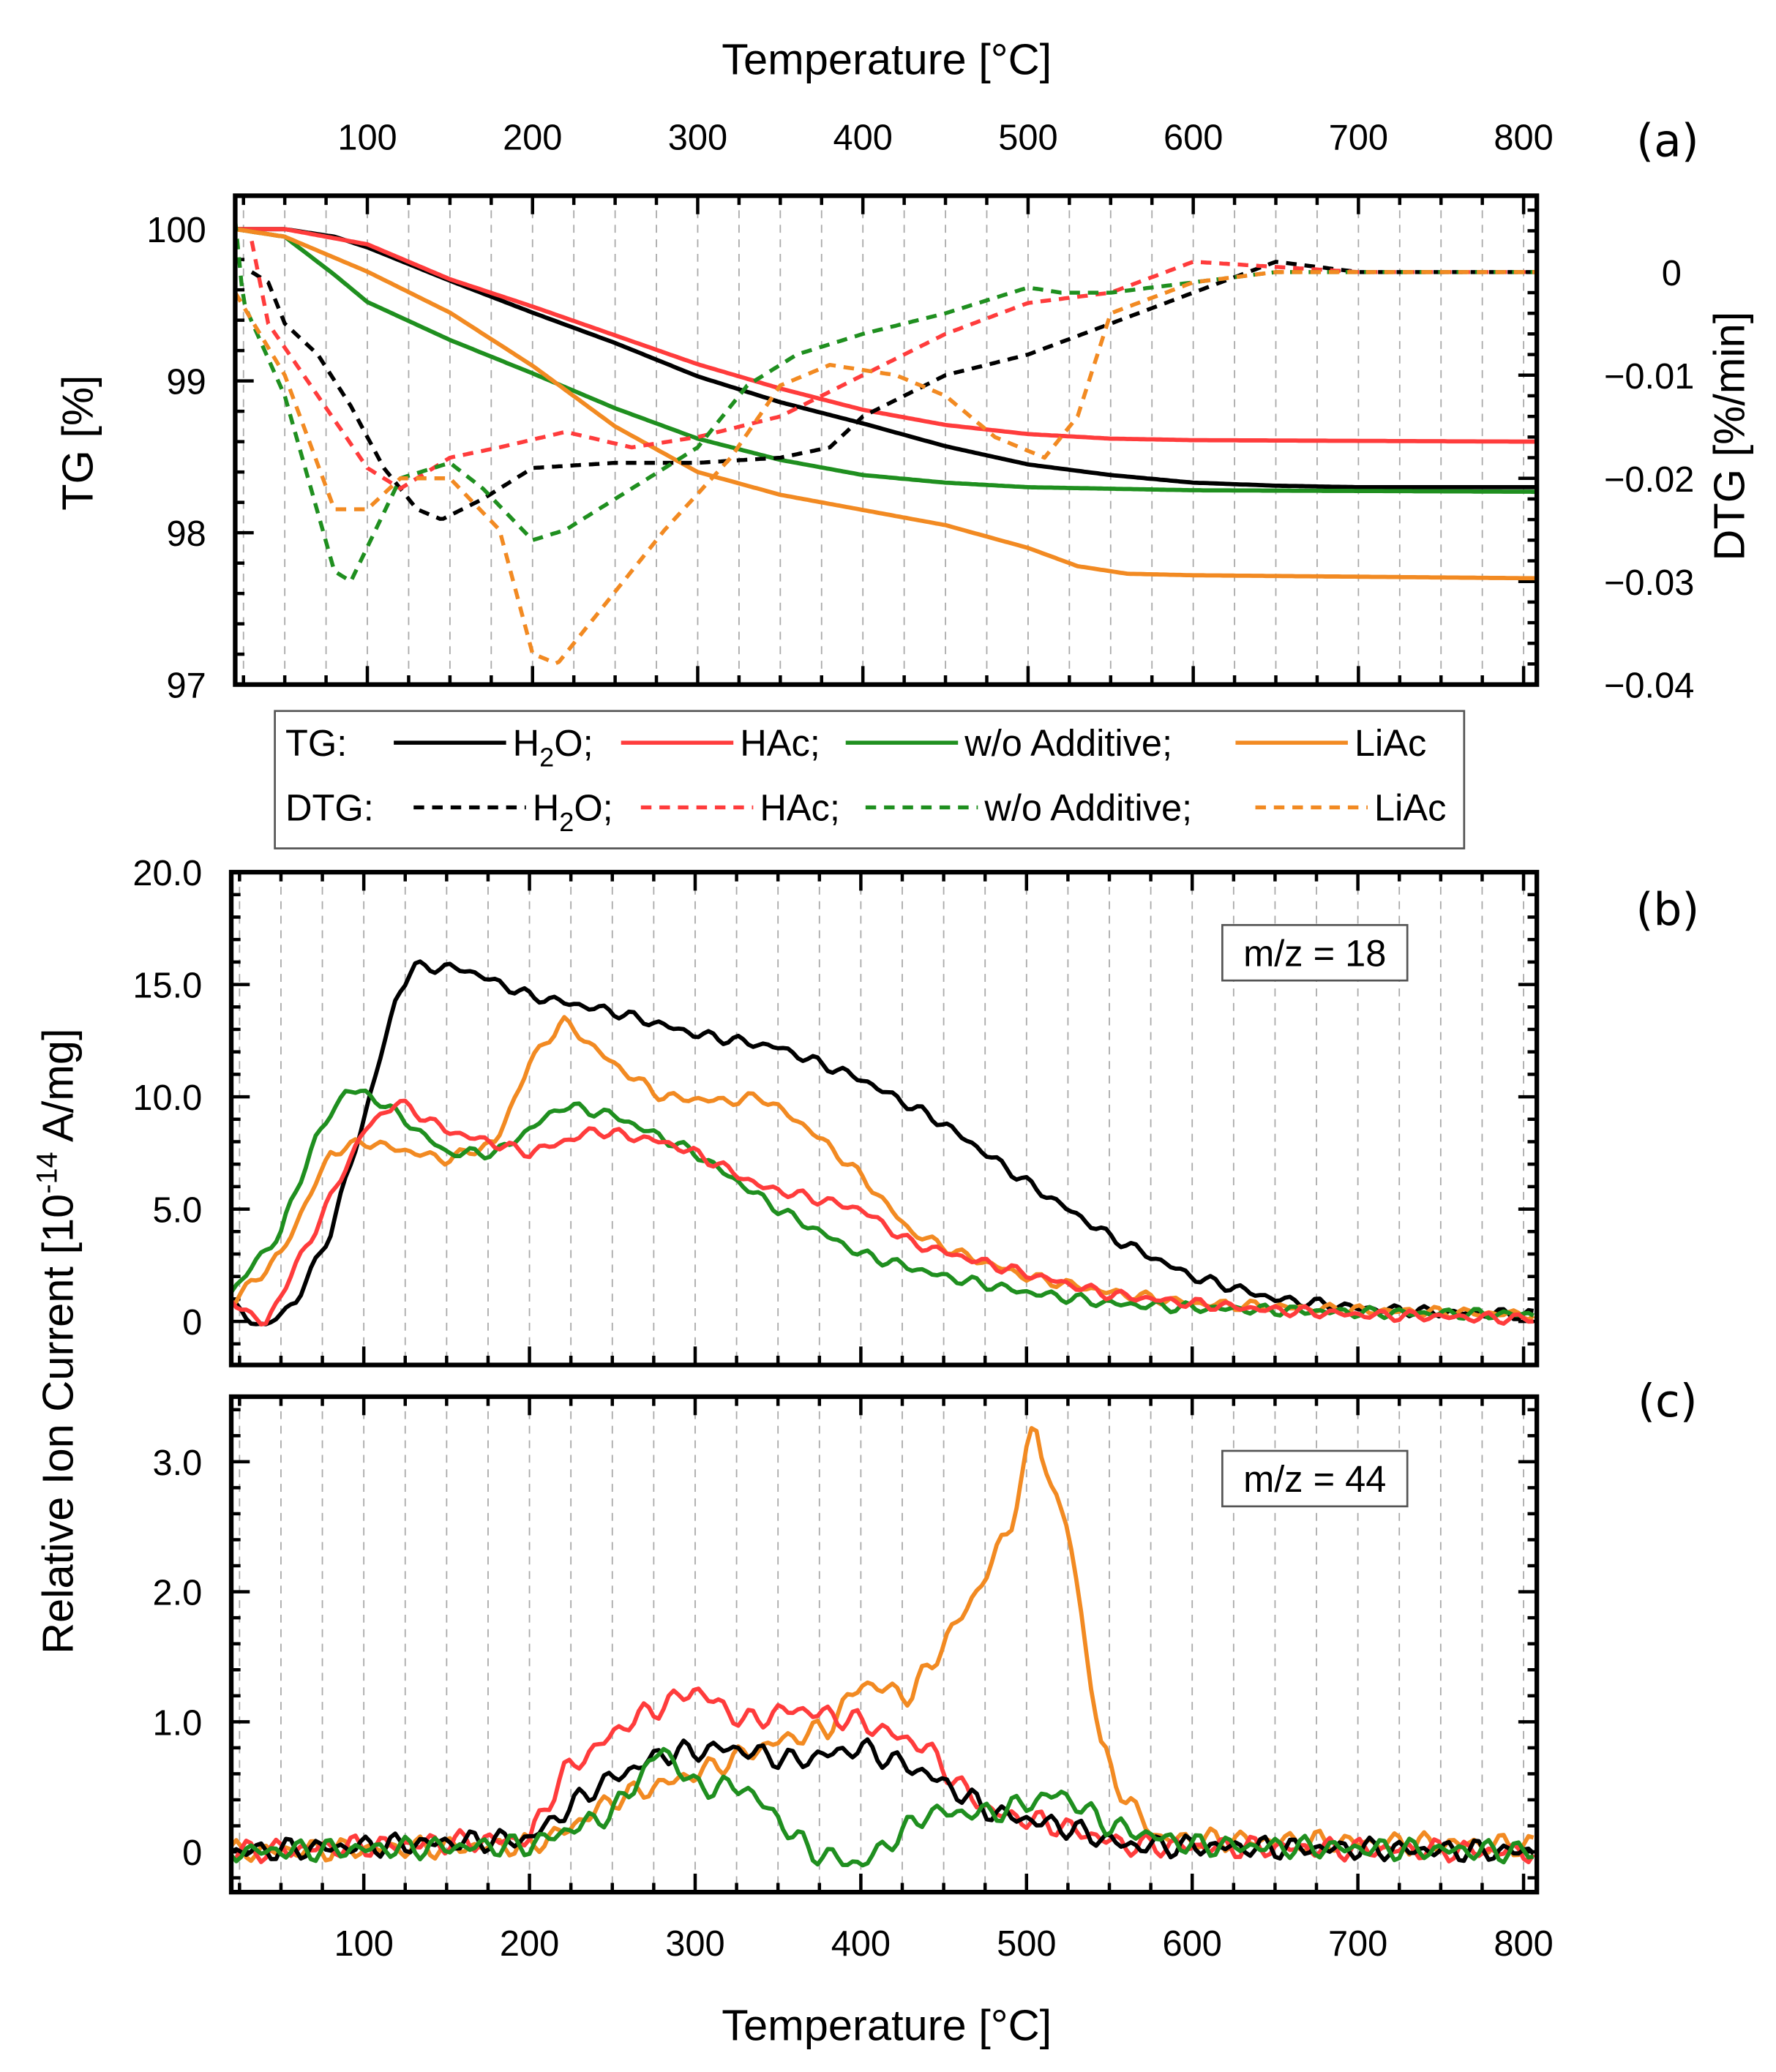  I want to click on y-tick-label: 98, so click(186, 534).